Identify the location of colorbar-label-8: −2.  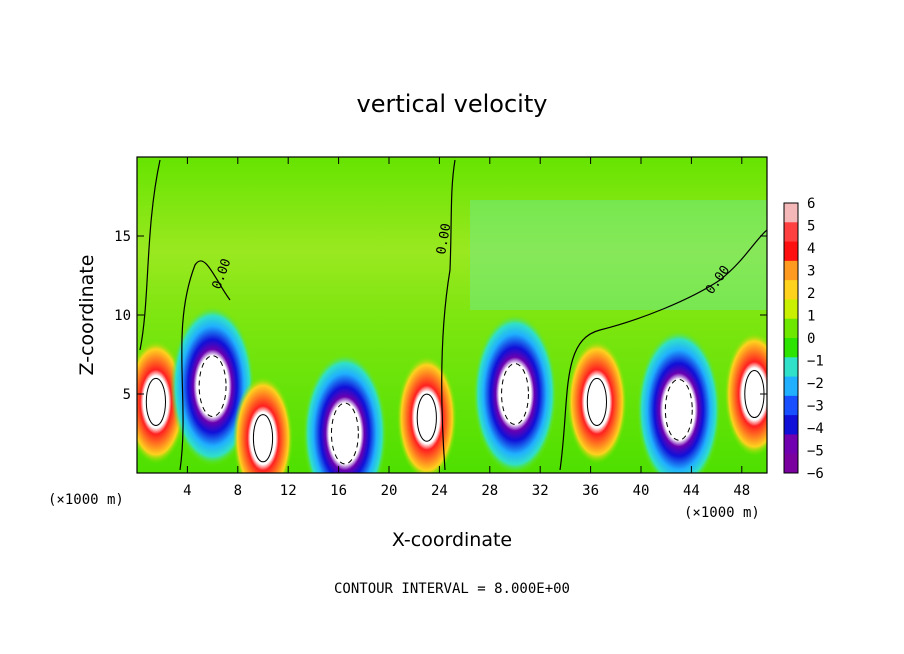
(815, 384).